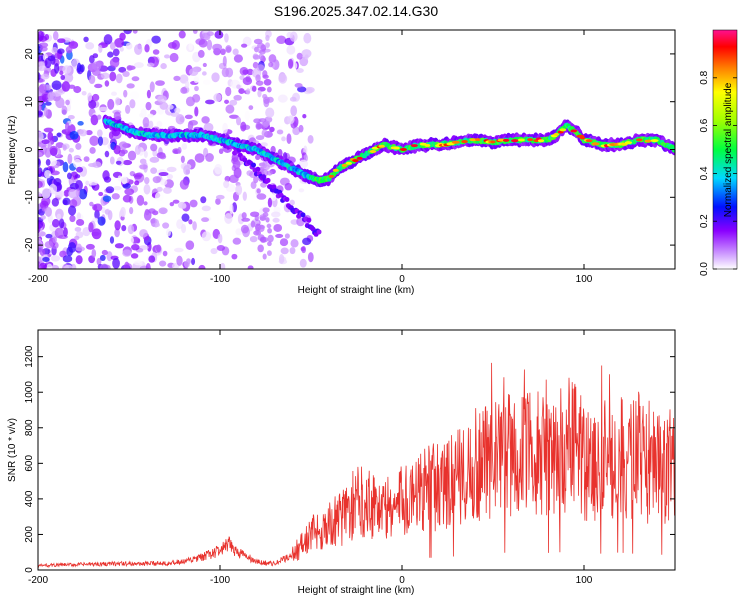 Image resolution: width=750 pixels, height=605 pixels. Describe the element at coordinates (356, 290) in the screenshot. I see `spectrogram-xlabel: Height of straight line (km)` at that location.